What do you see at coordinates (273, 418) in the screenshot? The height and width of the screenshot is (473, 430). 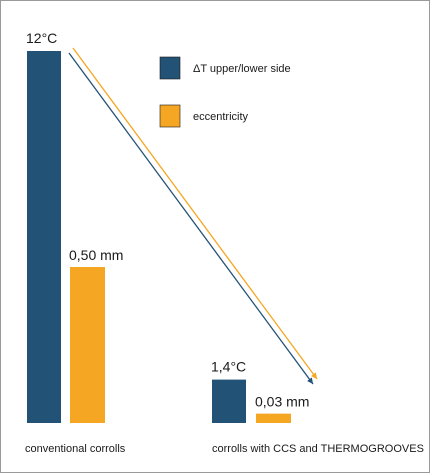 I see `bar-eccentricity-ccs-thermogrooves` at bounding box center [273, 418].